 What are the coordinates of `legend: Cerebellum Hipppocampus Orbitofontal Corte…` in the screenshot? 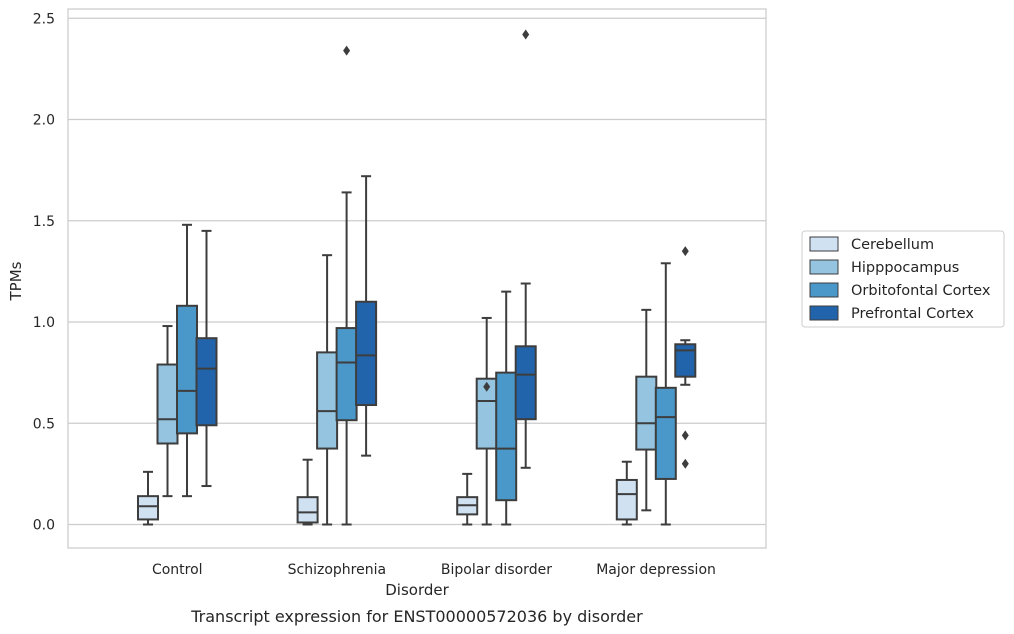 It's located at (903, 279).